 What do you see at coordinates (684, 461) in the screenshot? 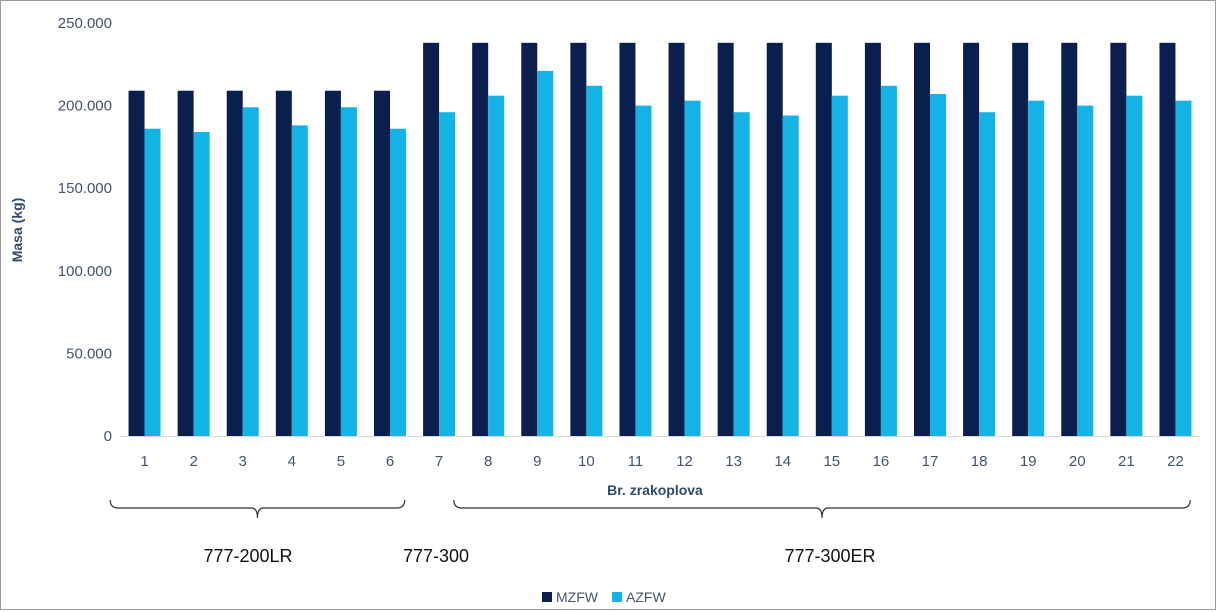
I see `x-tick-label: 12` at bounding box center [684, 461].